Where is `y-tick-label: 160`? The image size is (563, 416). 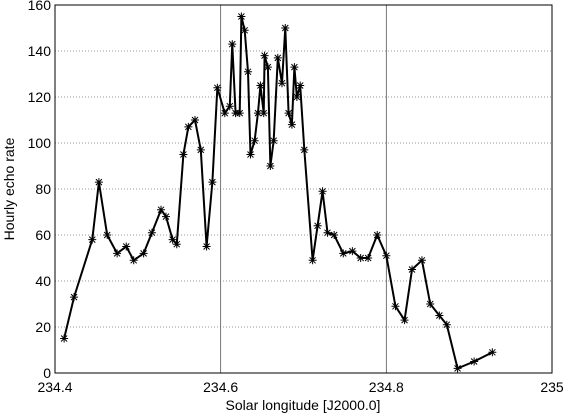
y-tick-label: 160 is located at coordinates (40, 6).